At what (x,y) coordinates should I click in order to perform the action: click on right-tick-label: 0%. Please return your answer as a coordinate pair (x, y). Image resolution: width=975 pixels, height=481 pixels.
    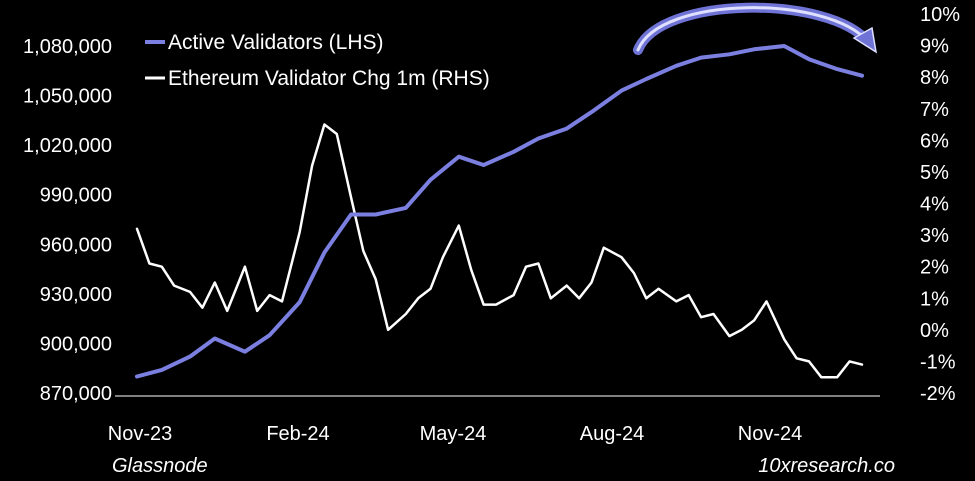
    Looking at the image, I should click on (934, 331).